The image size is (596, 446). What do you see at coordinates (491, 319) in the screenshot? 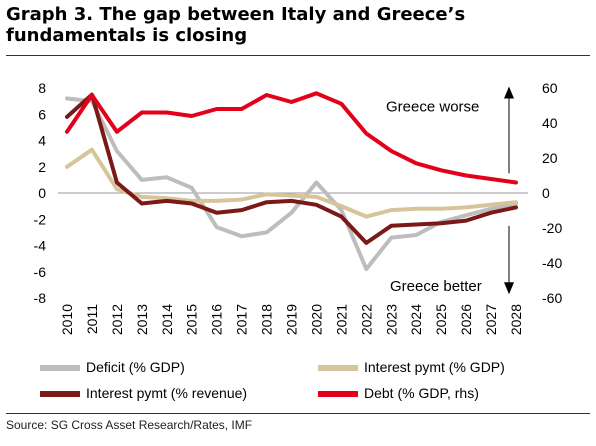
I see `x-tick-label: 2027` at bounding box center [491, 319].